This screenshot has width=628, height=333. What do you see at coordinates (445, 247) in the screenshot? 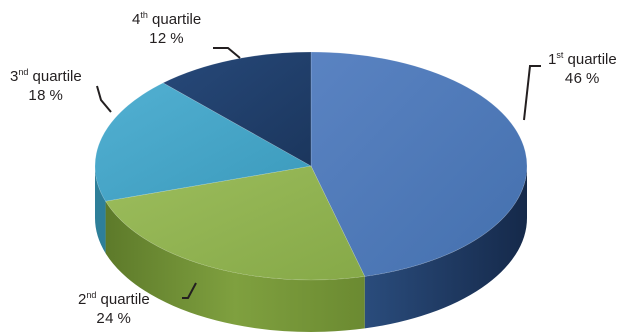
I see `pie-side-1st-quartile` at bounding box center [445, 247].